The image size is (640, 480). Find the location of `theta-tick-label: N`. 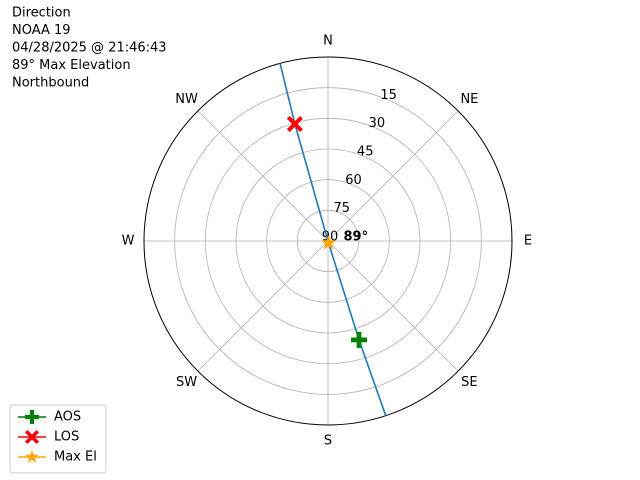

theta-tick-label: N is located at coordinates (328, 41).